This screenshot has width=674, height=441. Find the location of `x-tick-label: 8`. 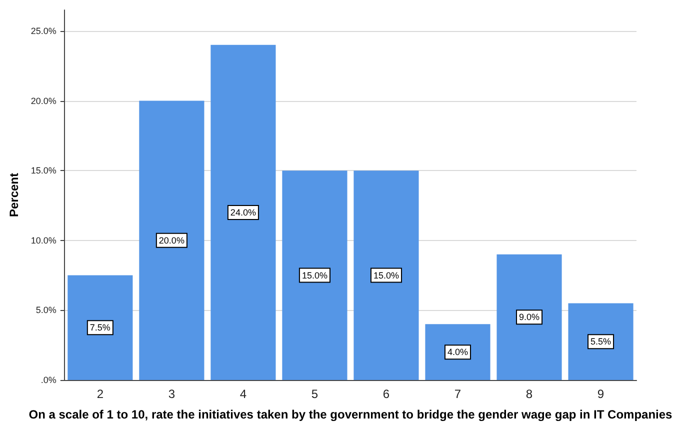

x-tick-label: 8 is located at coordinates (529, 394).